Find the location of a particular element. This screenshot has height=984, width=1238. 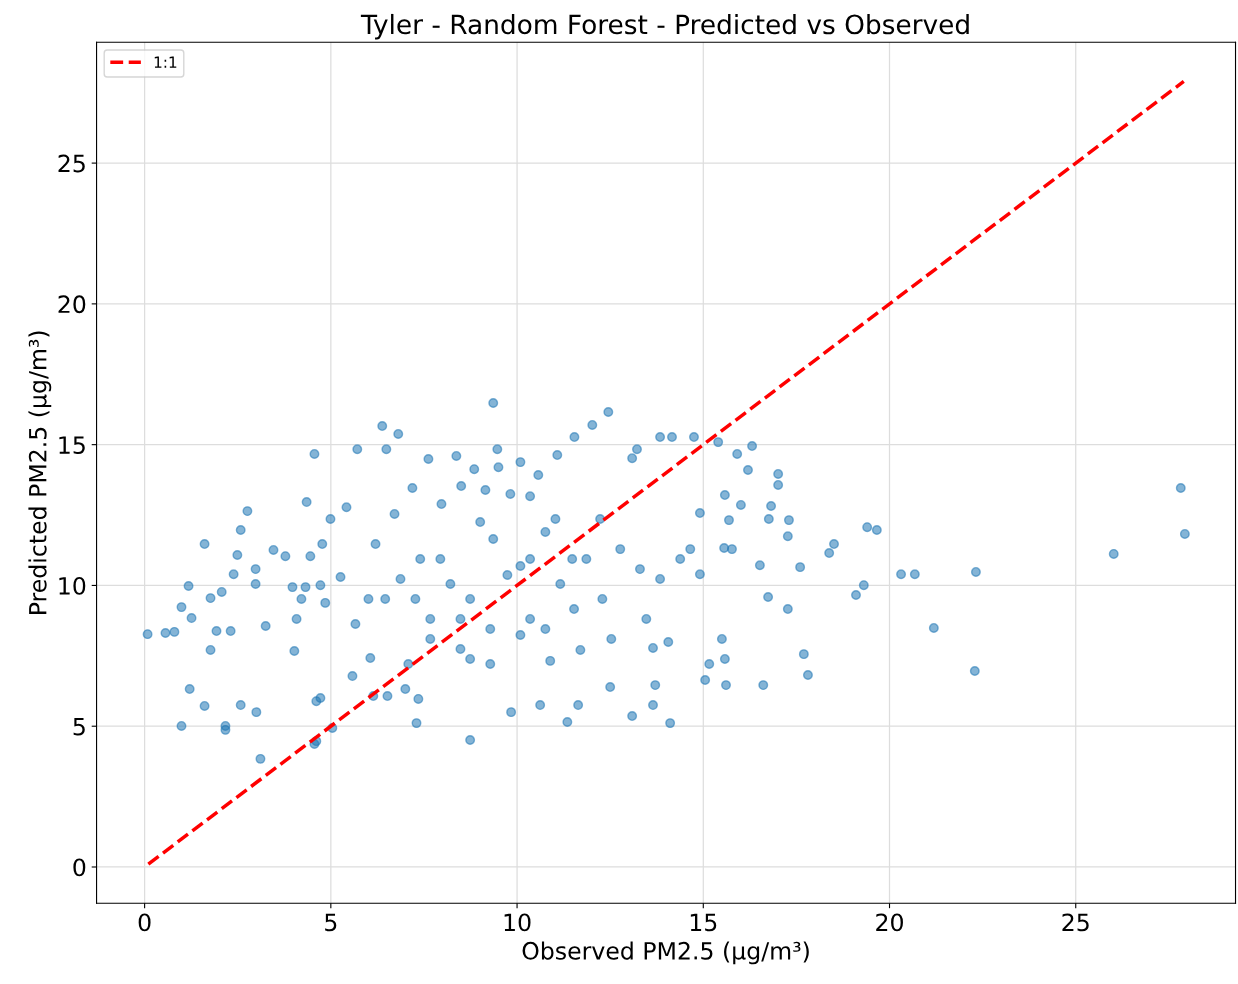

y-tick-label: 20 is located at coordinates (72, 304).